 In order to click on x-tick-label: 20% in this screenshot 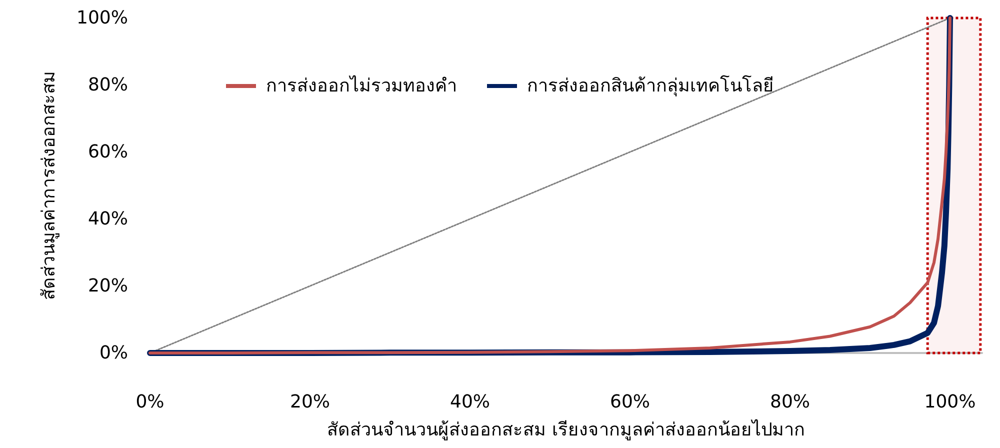, I will do `click(310, 402)`.